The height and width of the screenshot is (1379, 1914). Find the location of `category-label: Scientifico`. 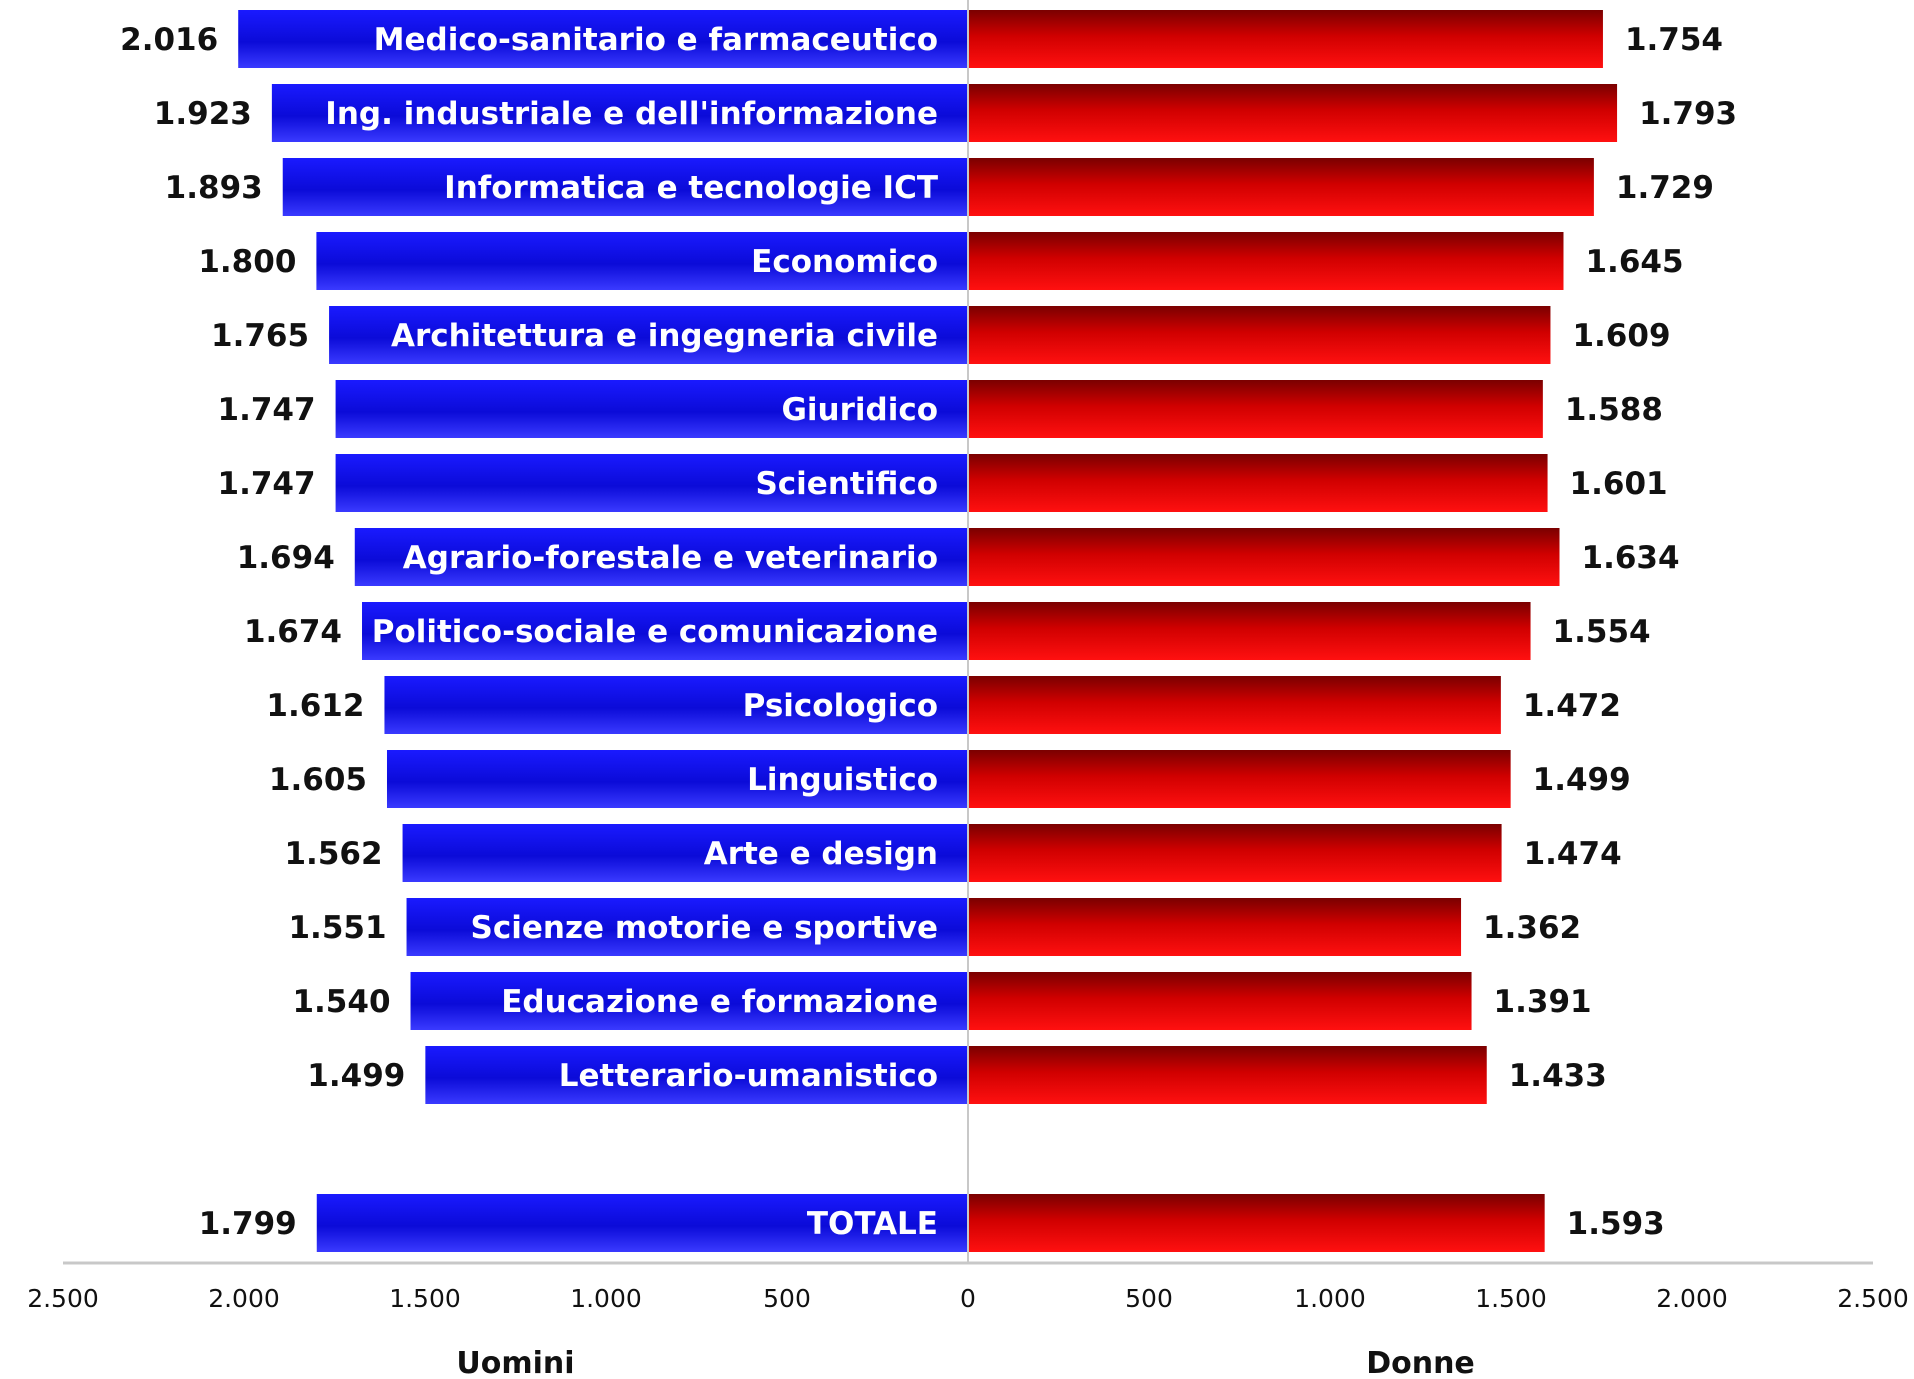

category-label: Scientifico is located at coordinates (846, 484).